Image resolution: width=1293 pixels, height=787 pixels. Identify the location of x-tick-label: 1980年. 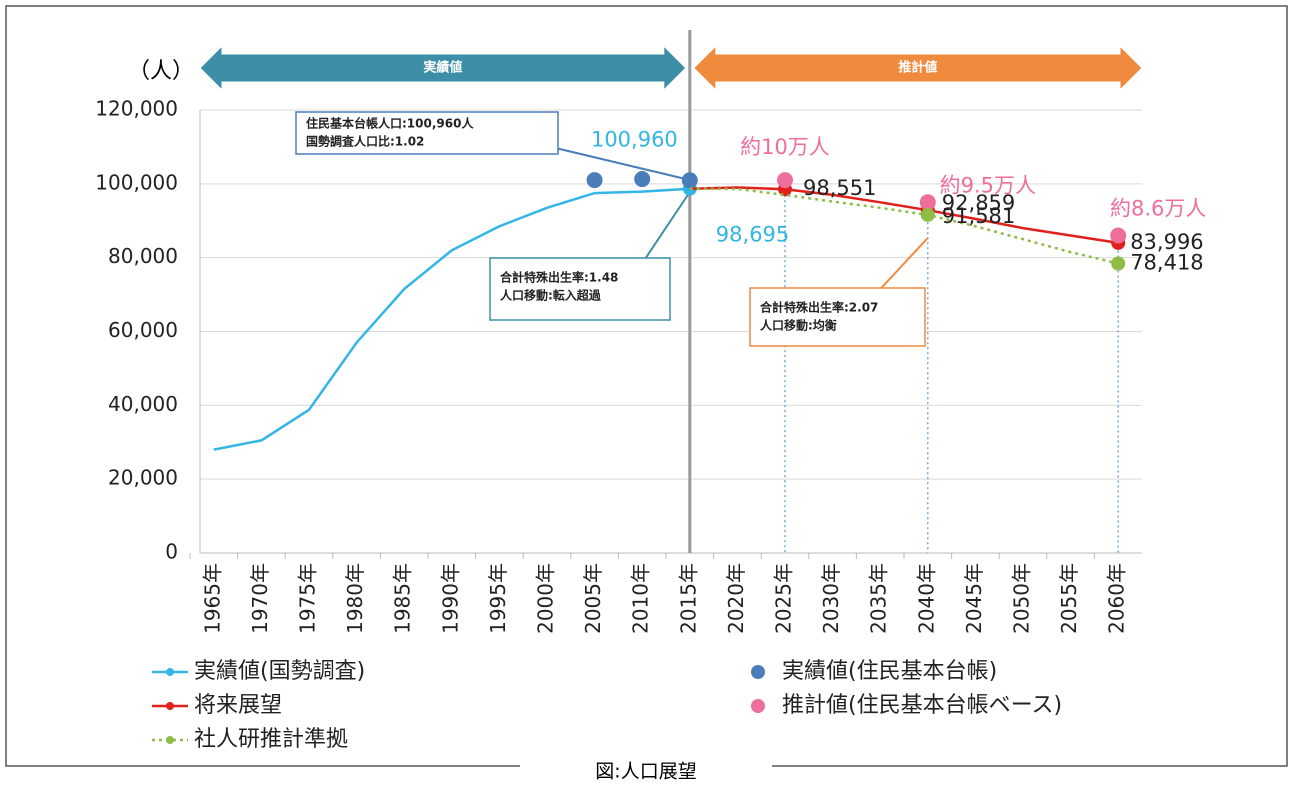
(355, 598).